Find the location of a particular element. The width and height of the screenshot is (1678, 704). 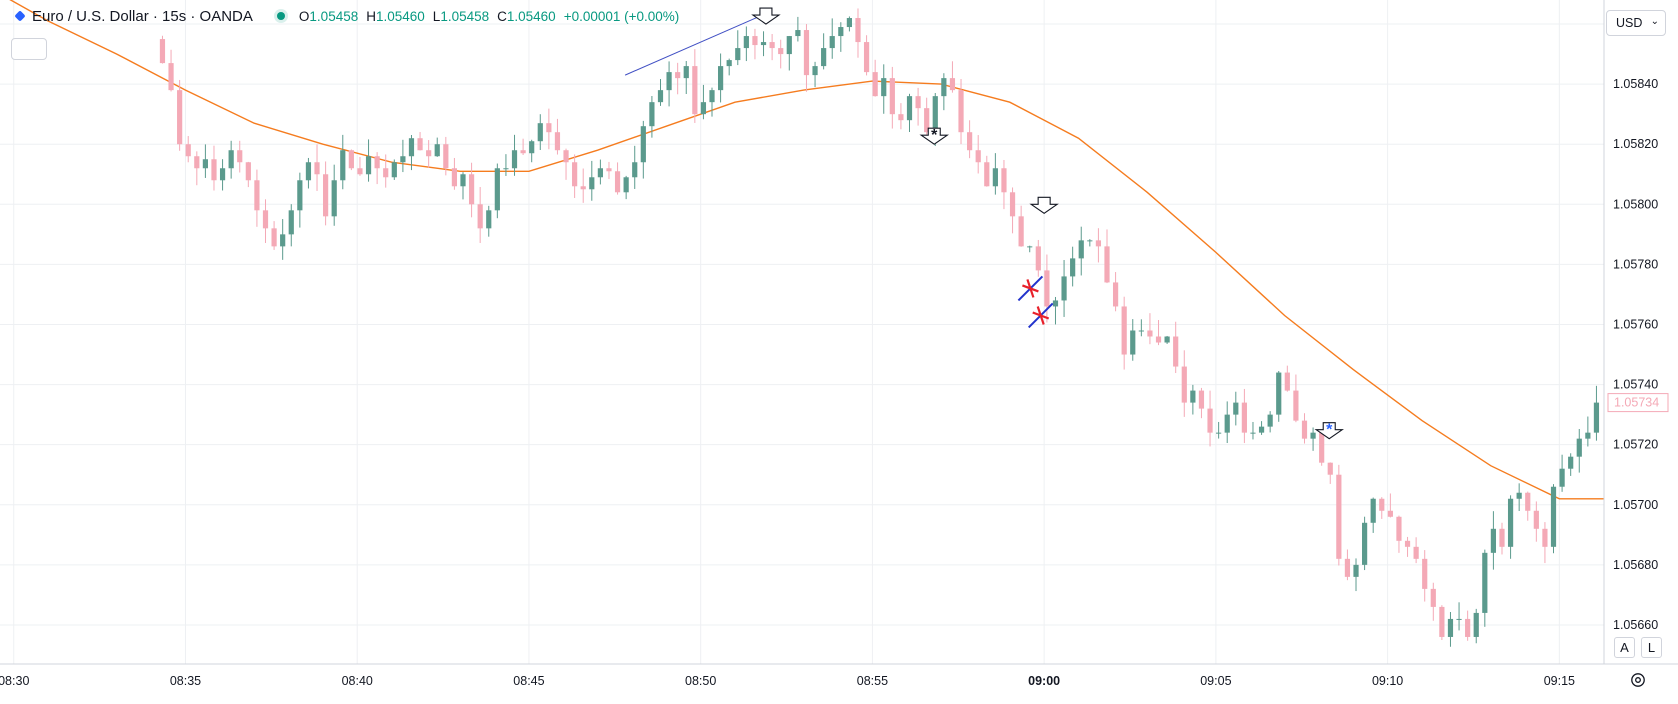

x-tick-label: 08:40 is located at coordinates (357, 681).